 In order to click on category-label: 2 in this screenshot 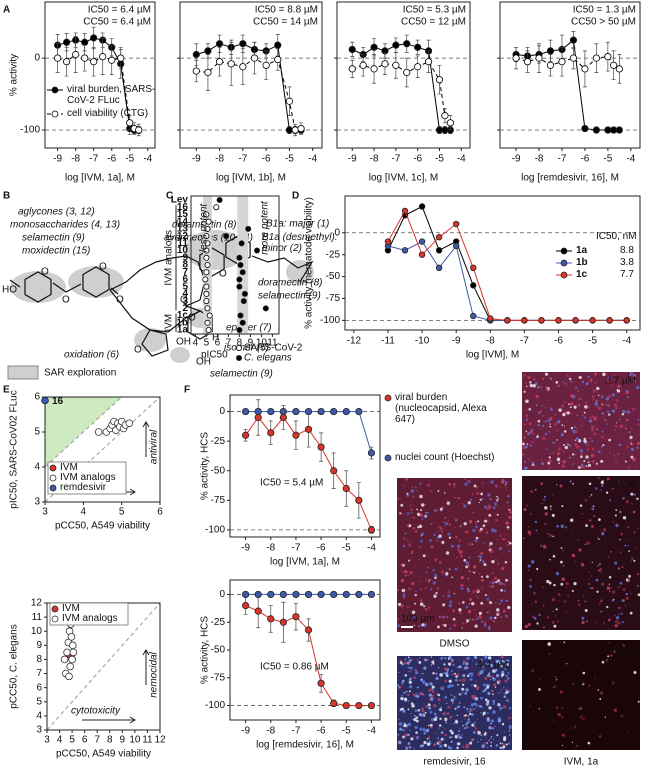, I will do `click(185, 308)`.